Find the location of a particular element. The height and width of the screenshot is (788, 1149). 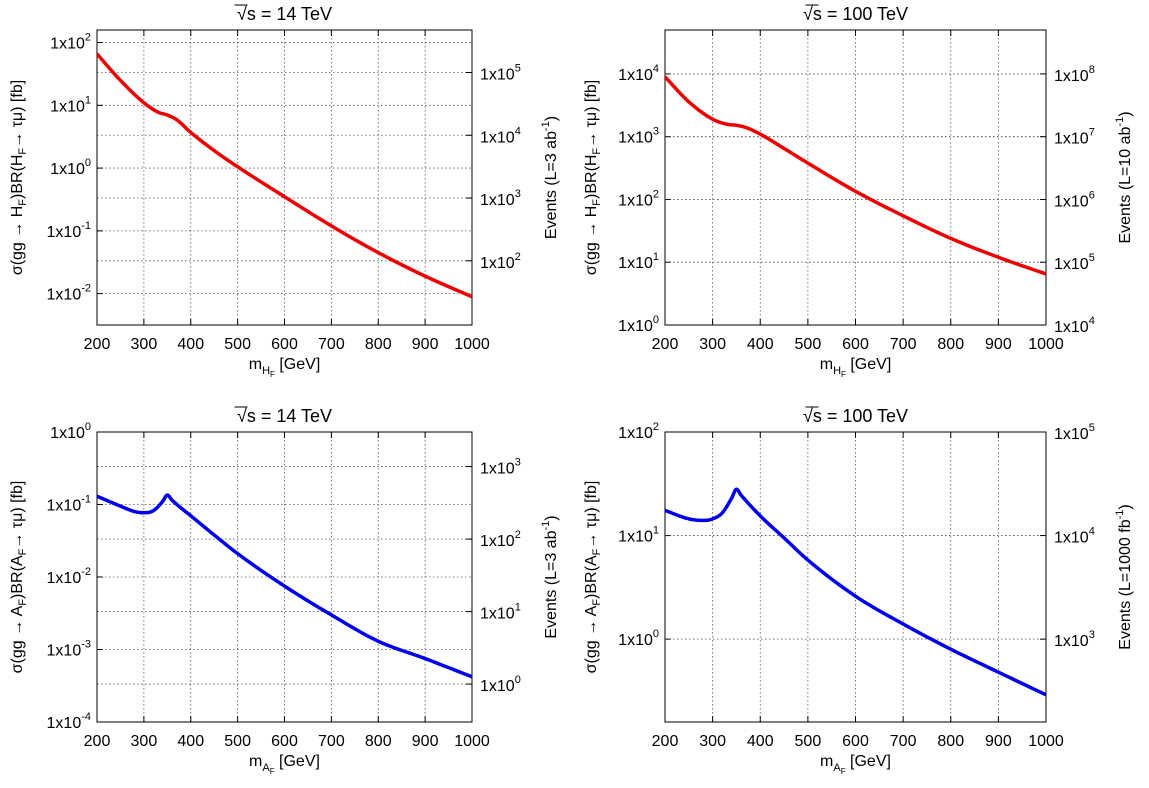

y2-axis-label: Events (L=1000 fb-1) is located at coordinates (1124, 576).